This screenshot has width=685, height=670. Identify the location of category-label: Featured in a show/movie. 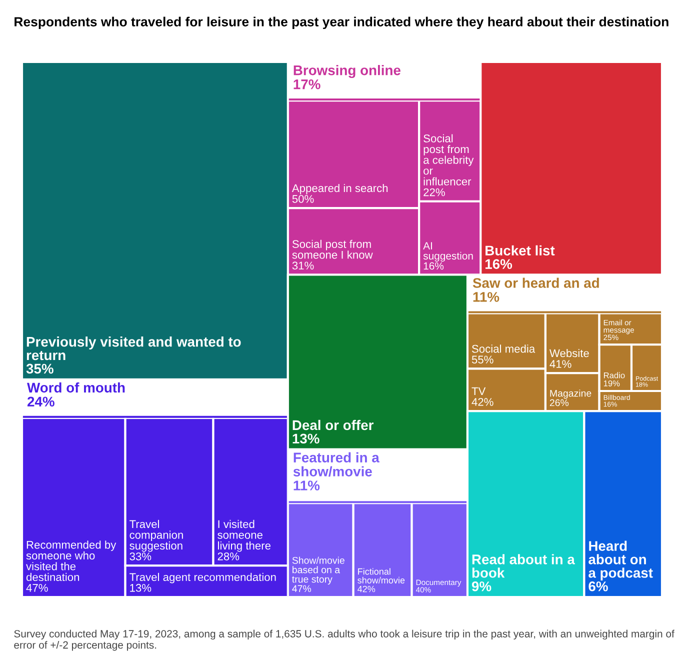
(336, 464).